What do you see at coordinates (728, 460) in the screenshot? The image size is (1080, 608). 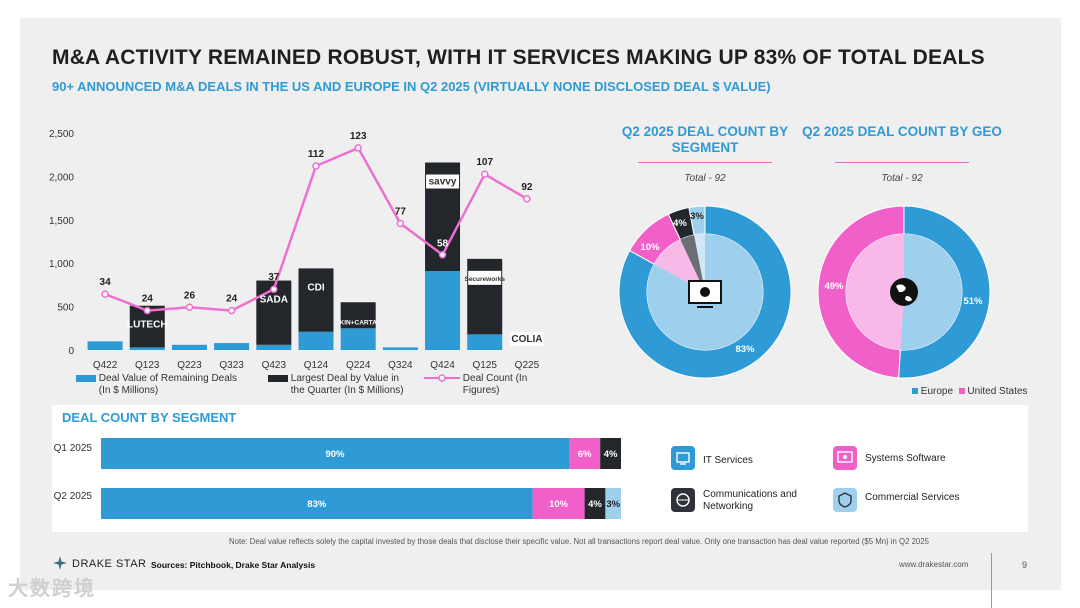 I see `legend-it-services: IT Services` at bounding box center [728, 460].